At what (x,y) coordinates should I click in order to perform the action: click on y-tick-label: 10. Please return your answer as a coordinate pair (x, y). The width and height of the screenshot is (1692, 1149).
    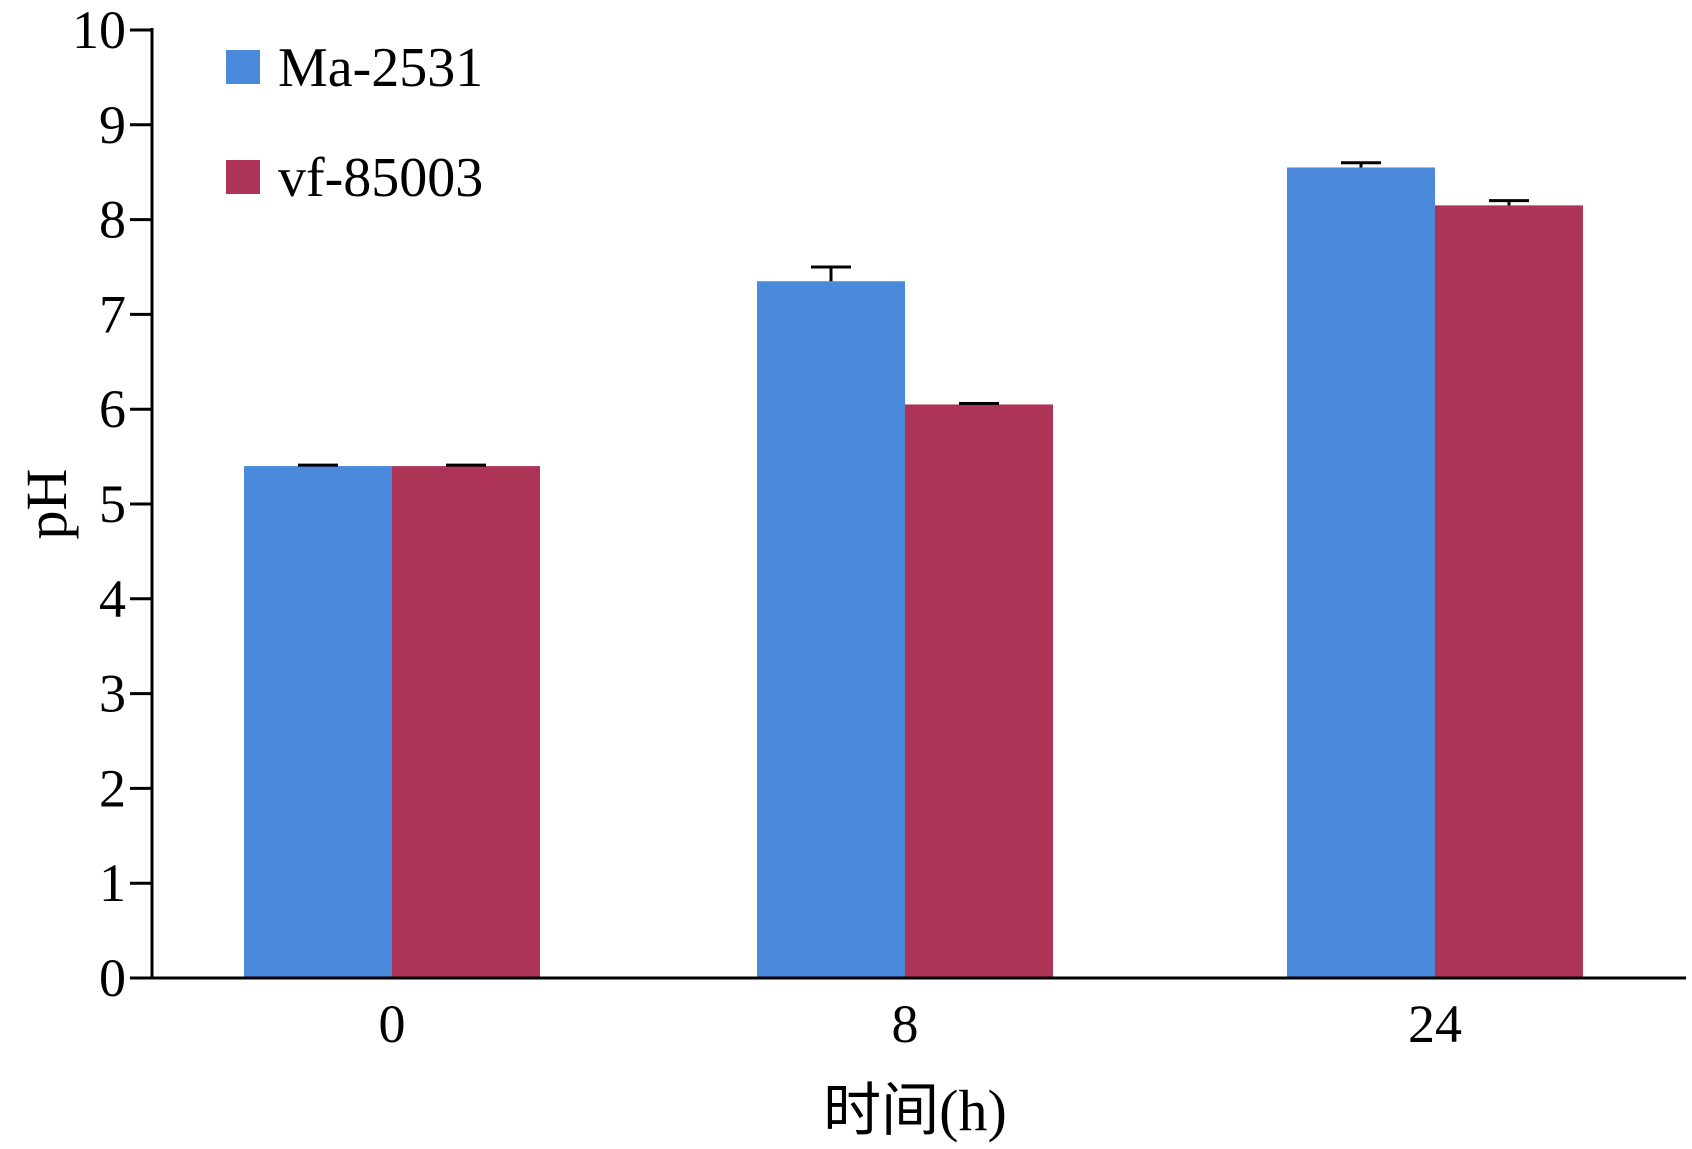
    Looking at the image, I should click on (99, 30).